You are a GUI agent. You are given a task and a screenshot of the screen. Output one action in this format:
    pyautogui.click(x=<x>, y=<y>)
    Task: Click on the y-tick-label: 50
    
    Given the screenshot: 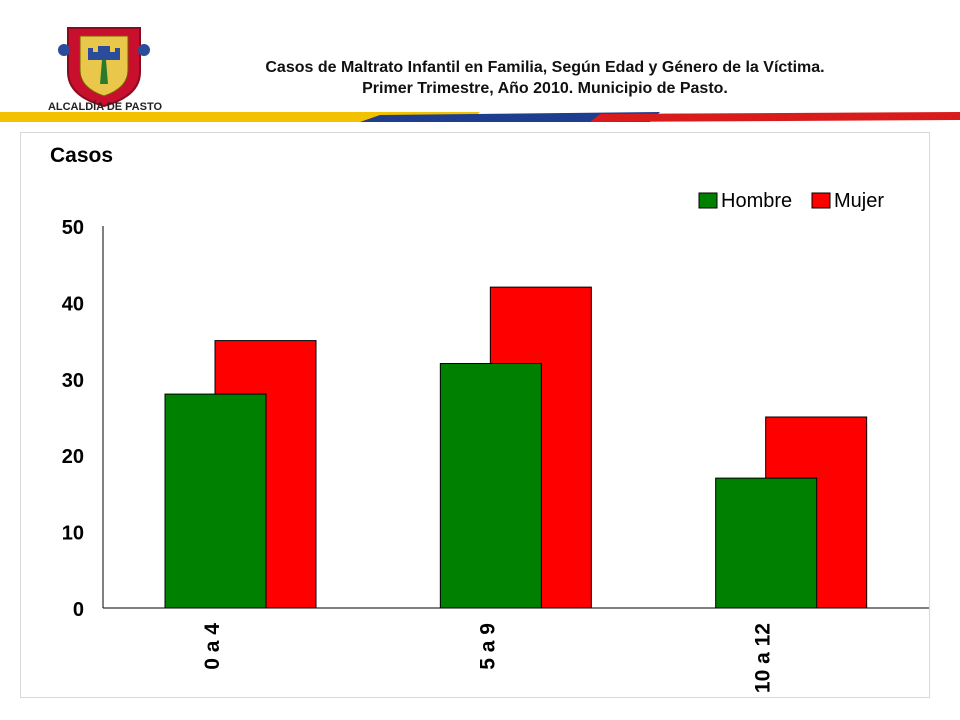 What is the action you would take?
    pyautogui.click(x=73, y=228)
    